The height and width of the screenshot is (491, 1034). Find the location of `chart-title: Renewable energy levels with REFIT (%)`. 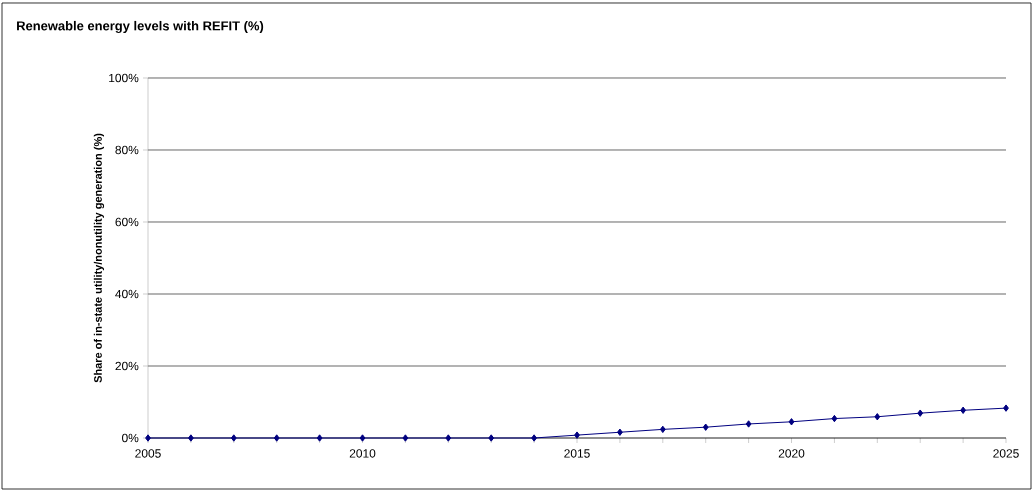

chart-title: Renewable energy levels with REFIT (%) is located at coordinates (140, 27).